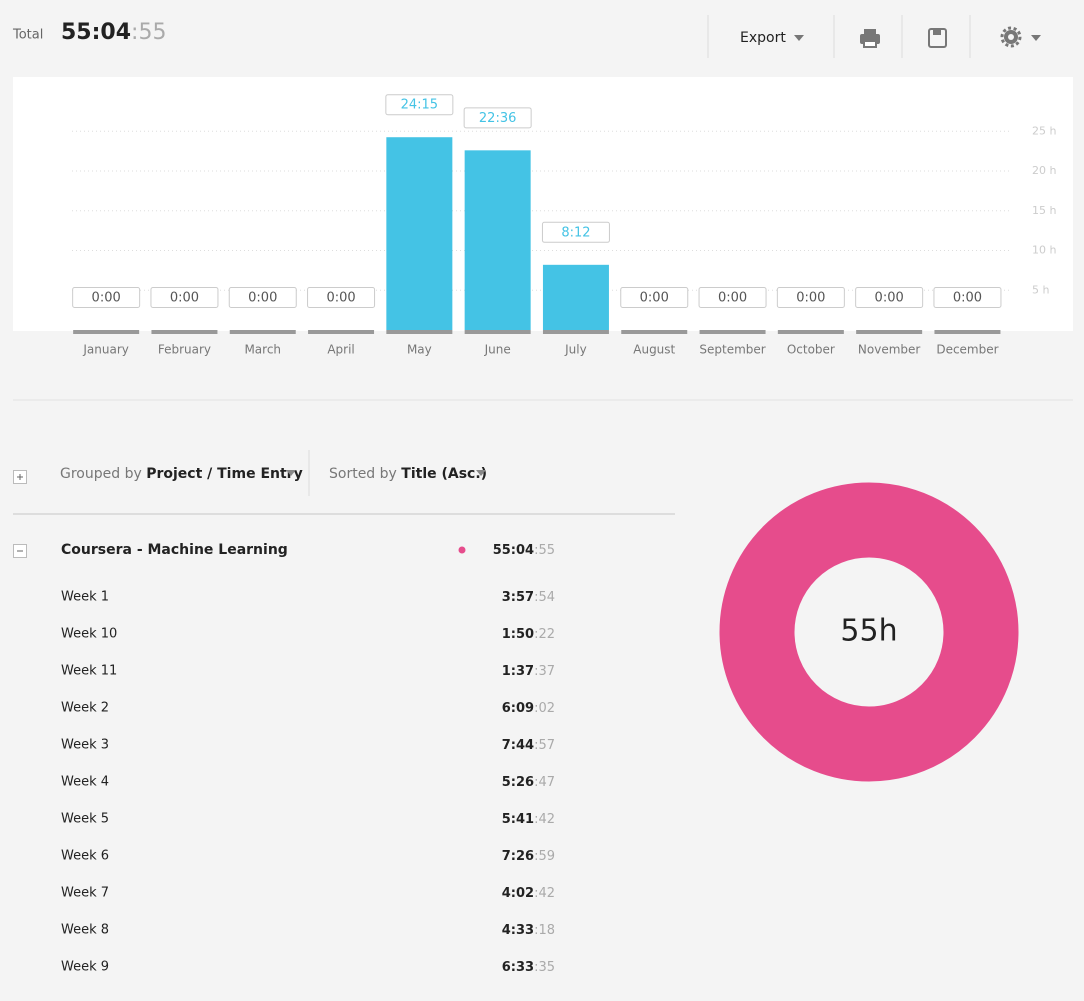 Image resolution: width=1084 pixels, height=1001 pixels. What do you see at coordinates (654, 350) in the screenshot?
I see `x-tick-label: August` at bounding box center [654, 350].